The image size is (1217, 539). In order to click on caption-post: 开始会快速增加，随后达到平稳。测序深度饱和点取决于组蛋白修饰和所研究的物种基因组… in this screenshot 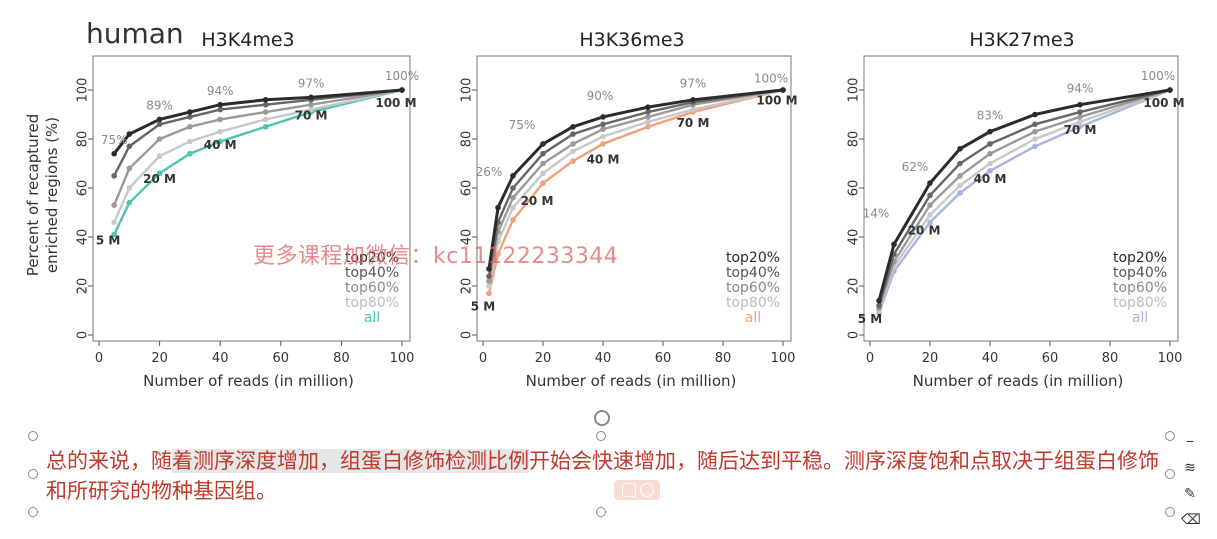, I will do `click(602, 476)`.